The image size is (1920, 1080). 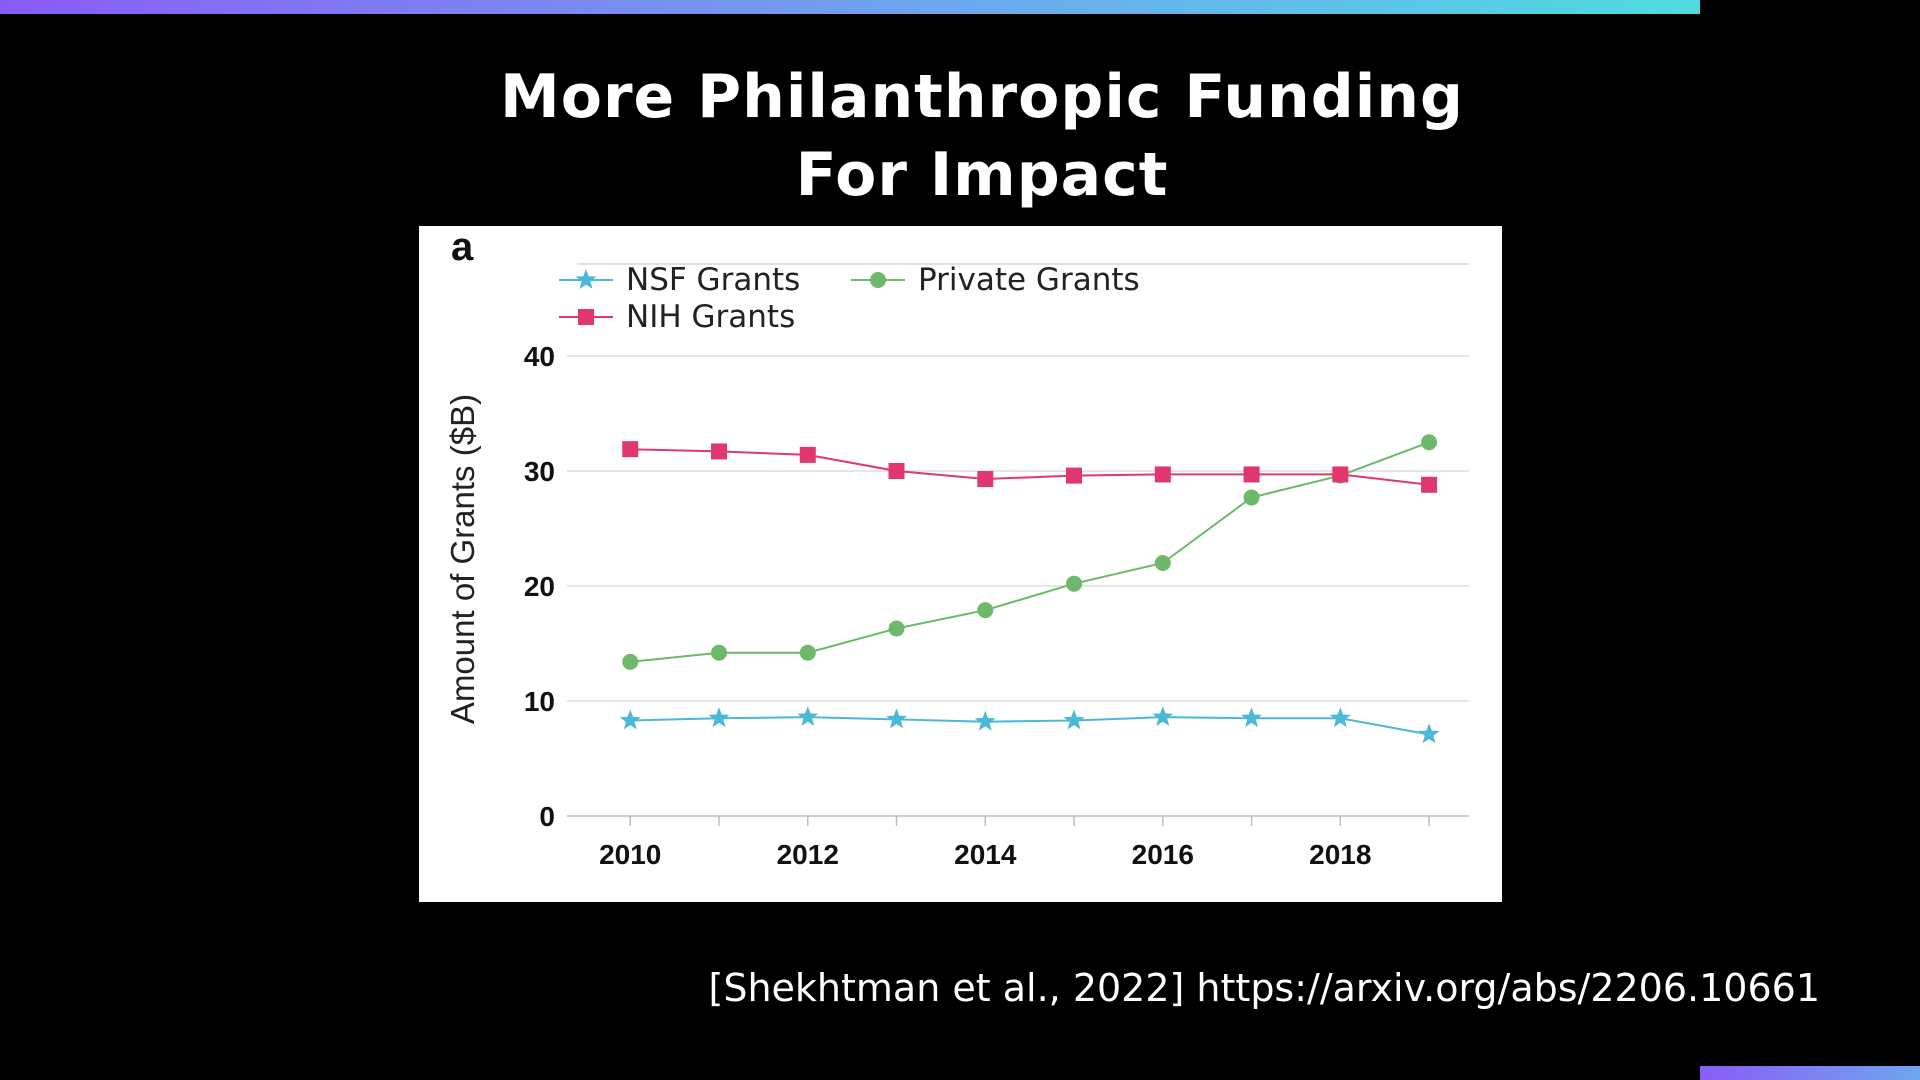 I want to click on x-tick-label: 2010, so click(x=630, y=854).